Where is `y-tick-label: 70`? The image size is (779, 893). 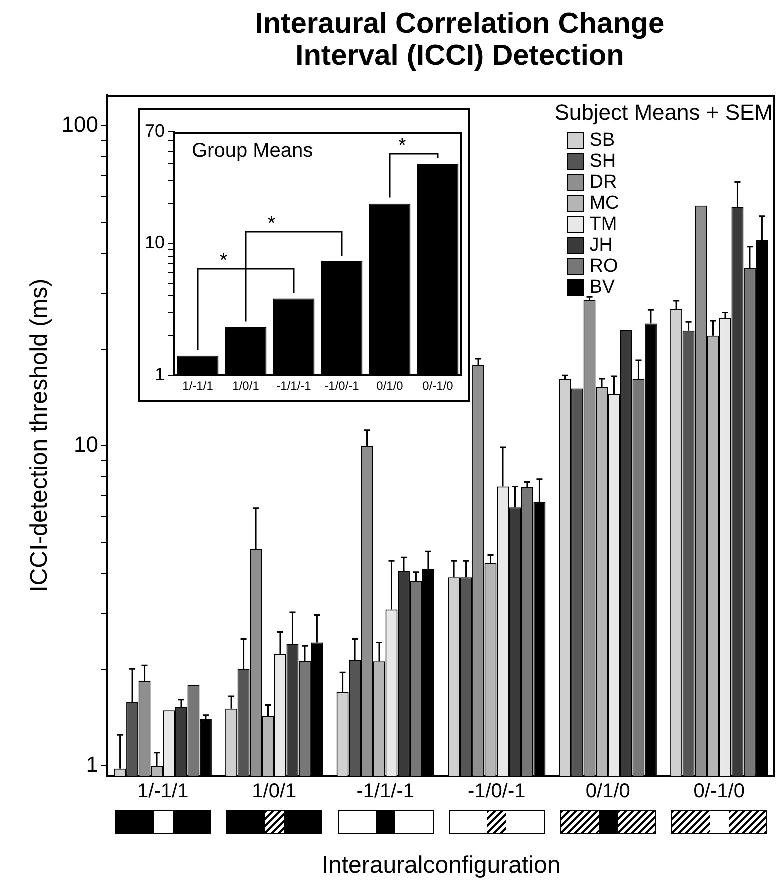 y-tick-label: 70 is located at coordinates (155, 130).